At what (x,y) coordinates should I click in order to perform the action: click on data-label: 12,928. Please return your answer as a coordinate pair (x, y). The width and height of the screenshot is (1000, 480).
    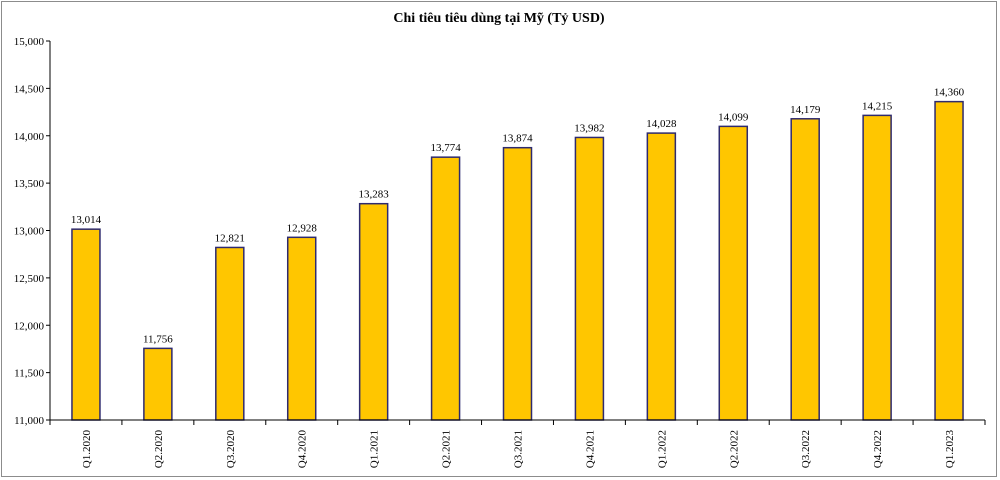
    Looking at the image, I should click on (302, 228).